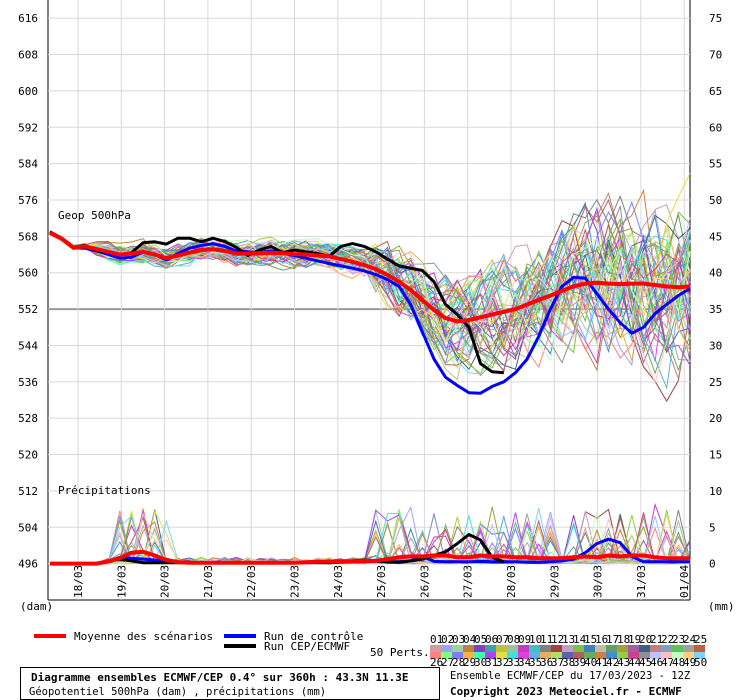 This screenshot has height=700, width=740. What do you see at coordinates (381, 581) in the screenshot?
I see `date-tick-label: 25/03` at bounding box center [381, 581].